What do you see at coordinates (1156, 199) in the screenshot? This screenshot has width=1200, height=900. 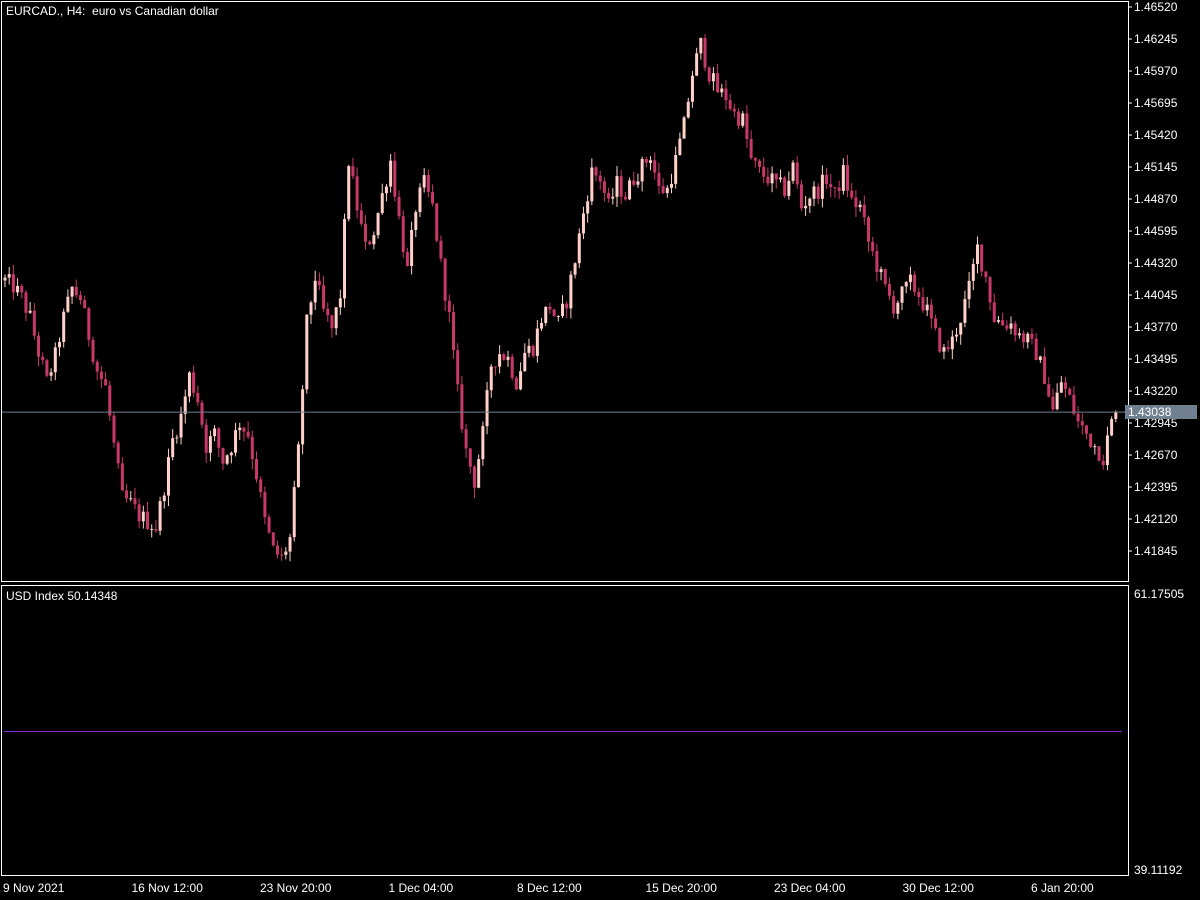 I see `price-axis-label: 1.44870` at bounding box center [1156, 199].